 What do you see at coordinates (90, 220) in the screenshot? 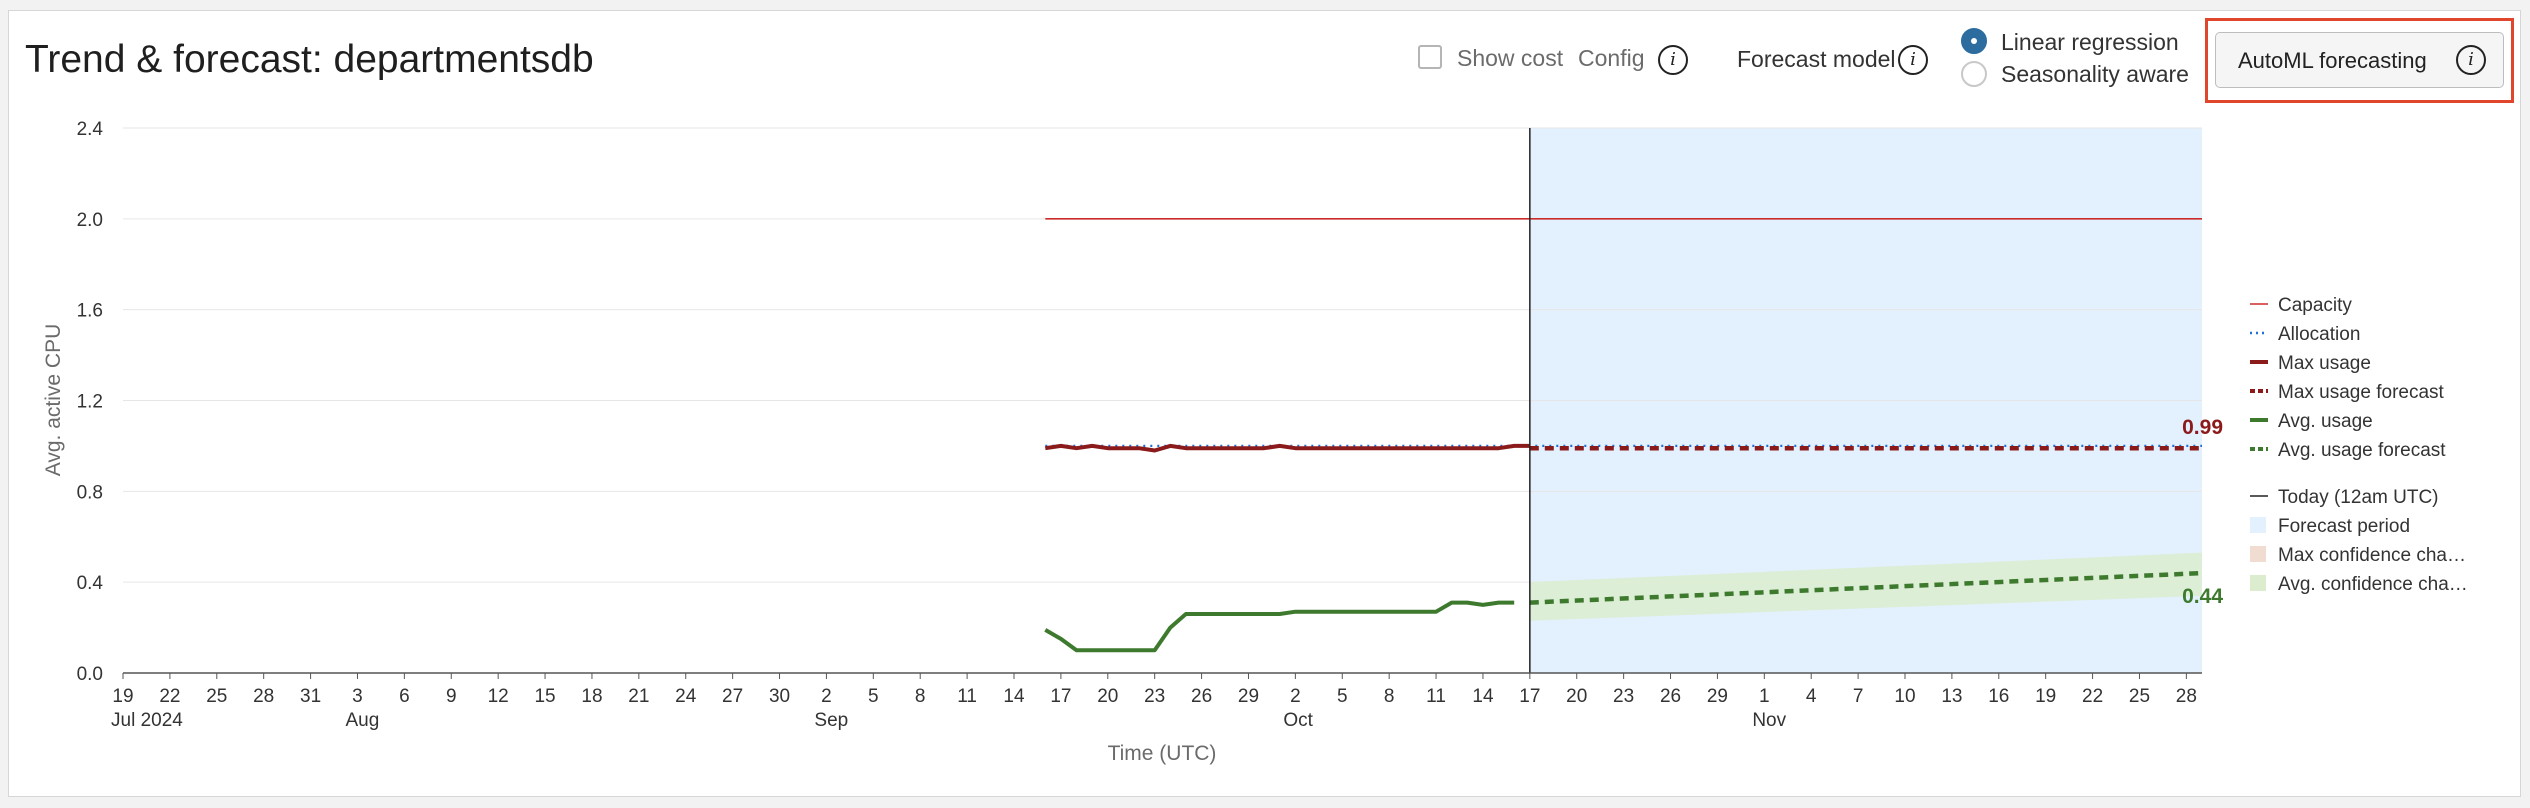
I see `y-tick-label: 2.0` at bounding box center [90, 220].